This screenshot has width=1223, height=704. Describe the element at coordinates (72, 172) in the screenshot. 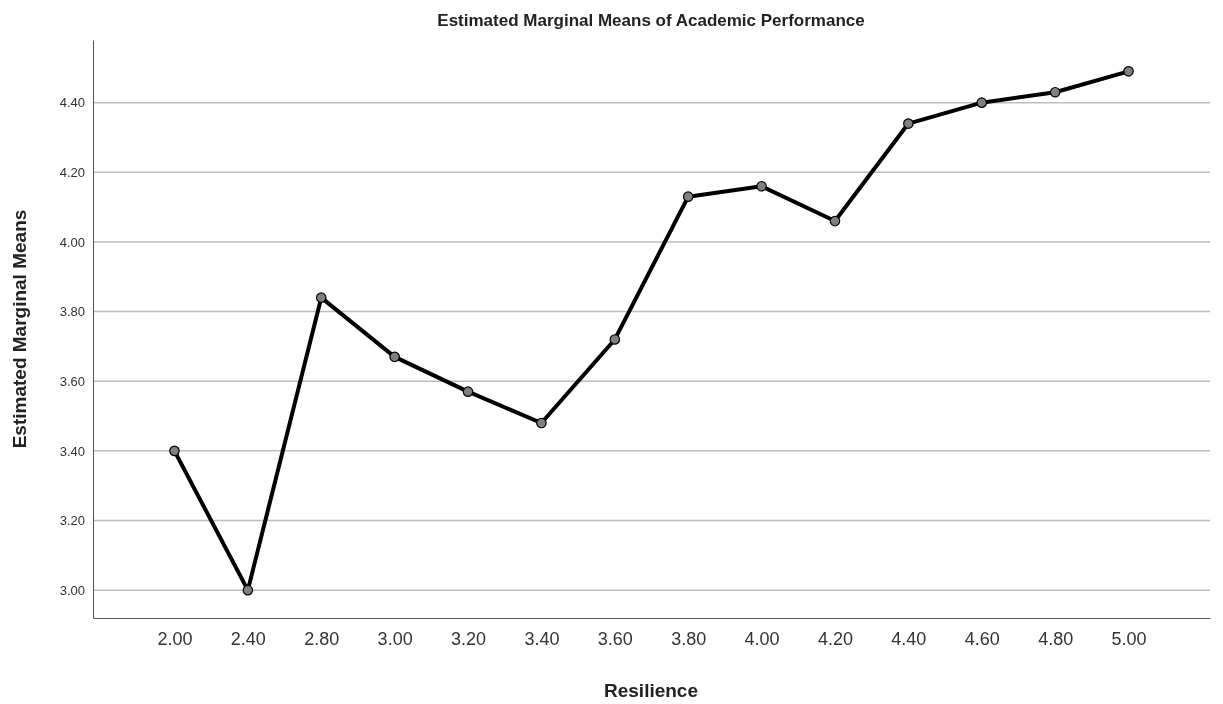

I see `y-tick-label: 4.20` at that location.